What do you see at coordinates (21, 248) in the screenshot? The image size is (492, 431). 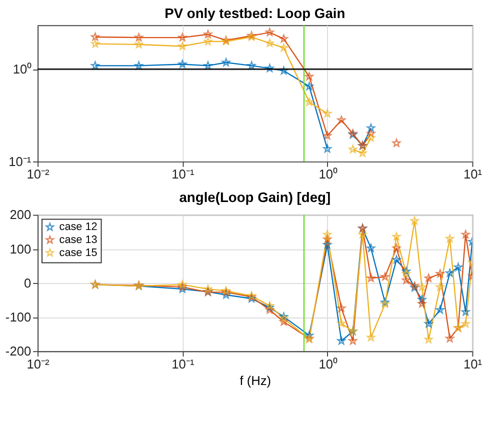 I see `y-tick-label: 100` at bounding box center [21, 248].